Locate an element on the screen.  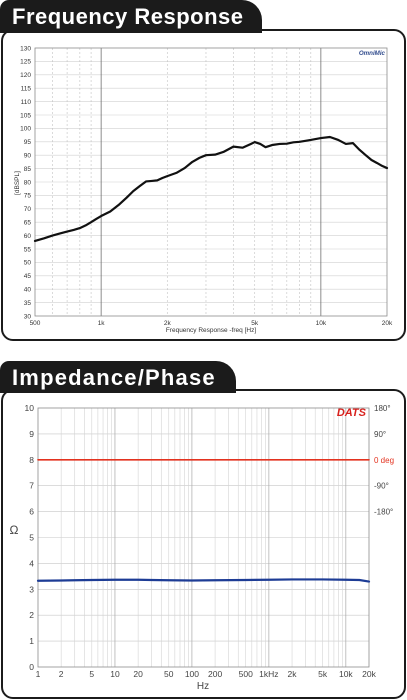
y-tick-label: 125 is located at coordinates (25, 62).